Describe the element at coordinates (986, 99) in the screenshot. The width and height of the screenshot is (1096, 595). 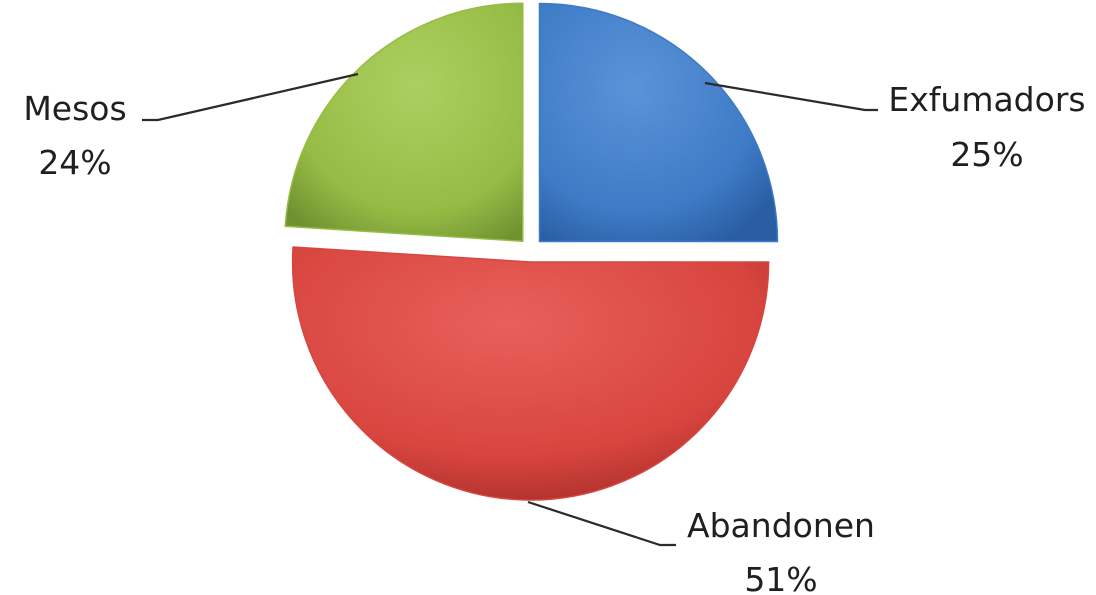
I see `slice-name-exfumadors: Exfumadors` at that location.